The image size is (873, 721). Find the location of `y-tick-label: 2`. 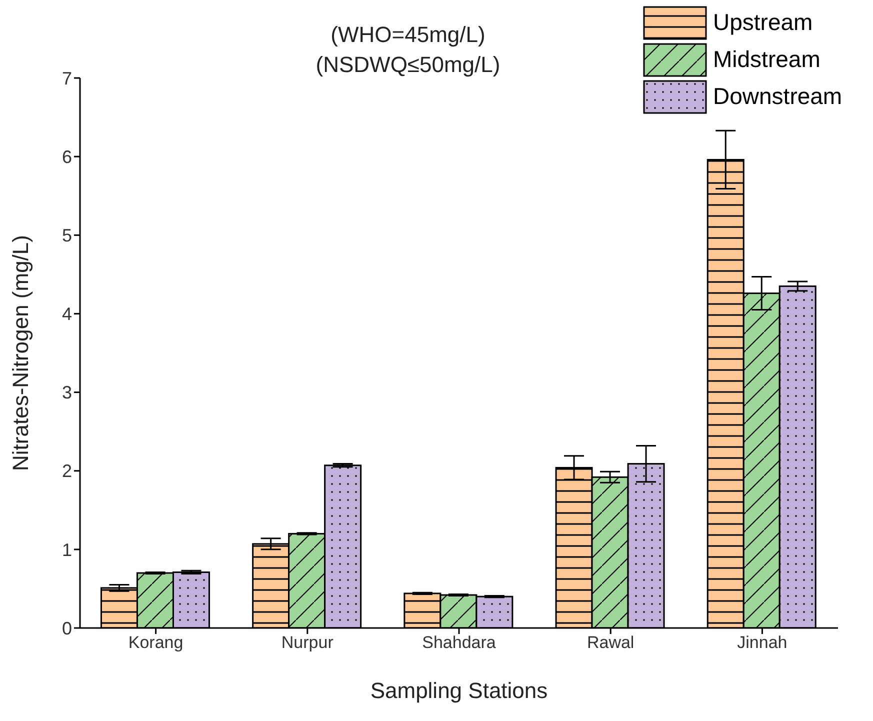

y-tick-label: 2 is located at coordinates (67, 471).